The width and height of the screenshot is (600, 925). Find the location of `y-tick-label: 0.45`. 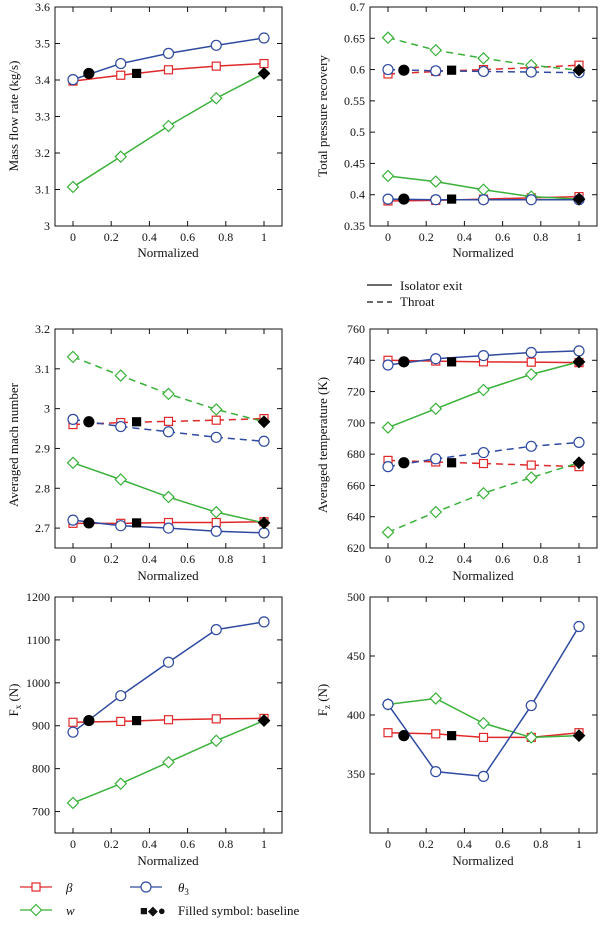

y-tick-label: 0.45 is located at coordinates (354, 163).